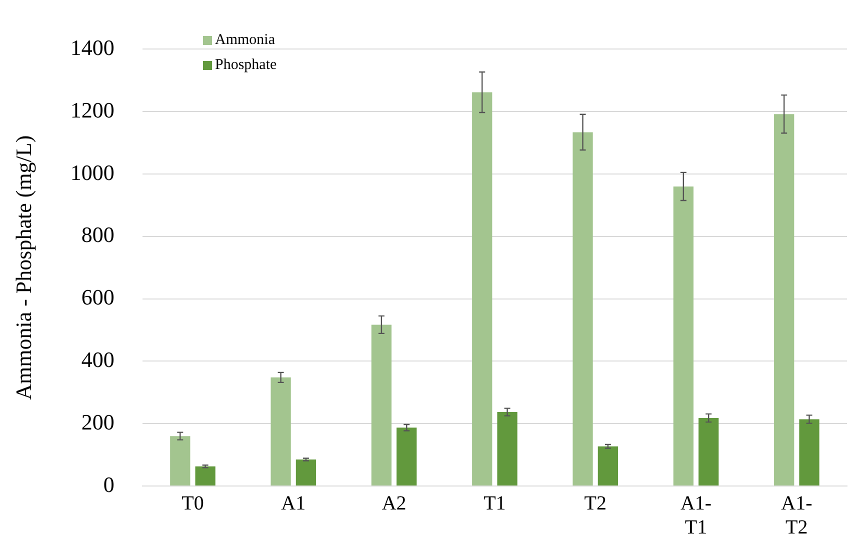 This screenshot has height=554, width=860. I want to click on y-tick-label: 1200, so click(92, 109).